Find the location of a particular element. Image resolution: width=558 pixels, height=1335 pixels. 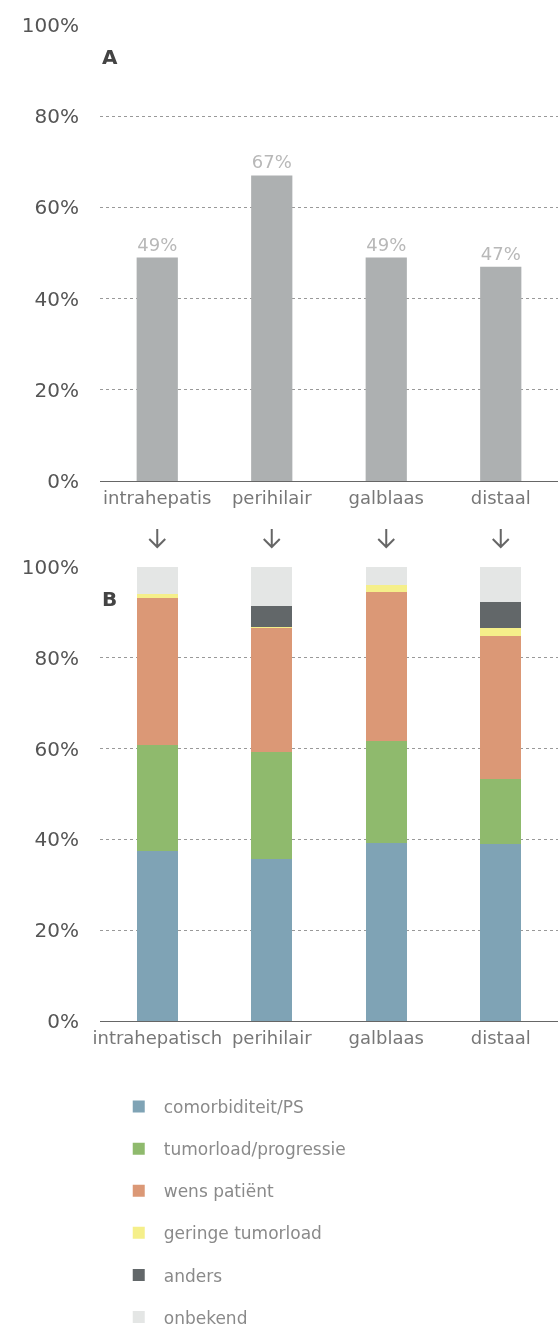

legend-label: comorbiditeit/PS is located at coordinates (233, 1107).